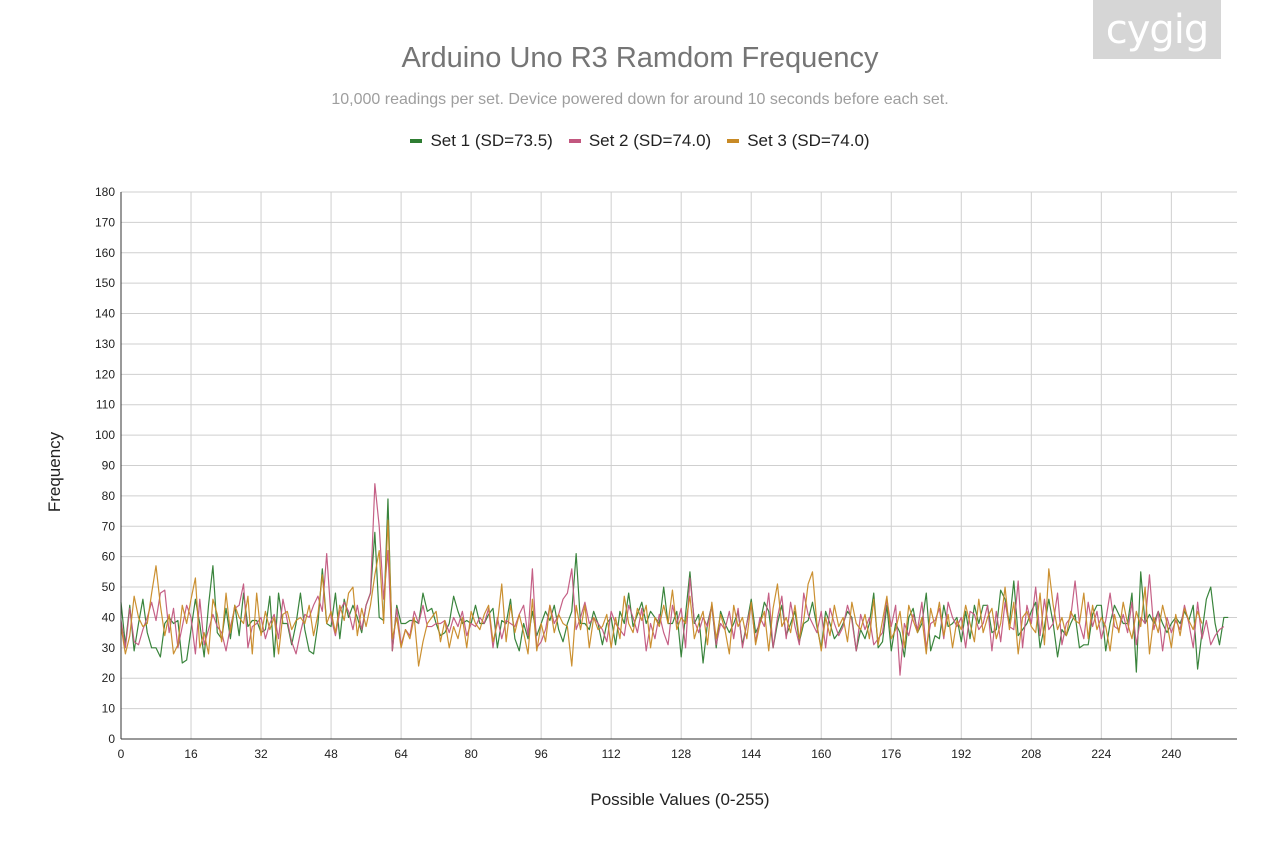 The height and width of the screenshot is (853, 1280). Describe the element at coordinates (105, 405) in the screenshot. I see `y-tick-label: 110` at that location.